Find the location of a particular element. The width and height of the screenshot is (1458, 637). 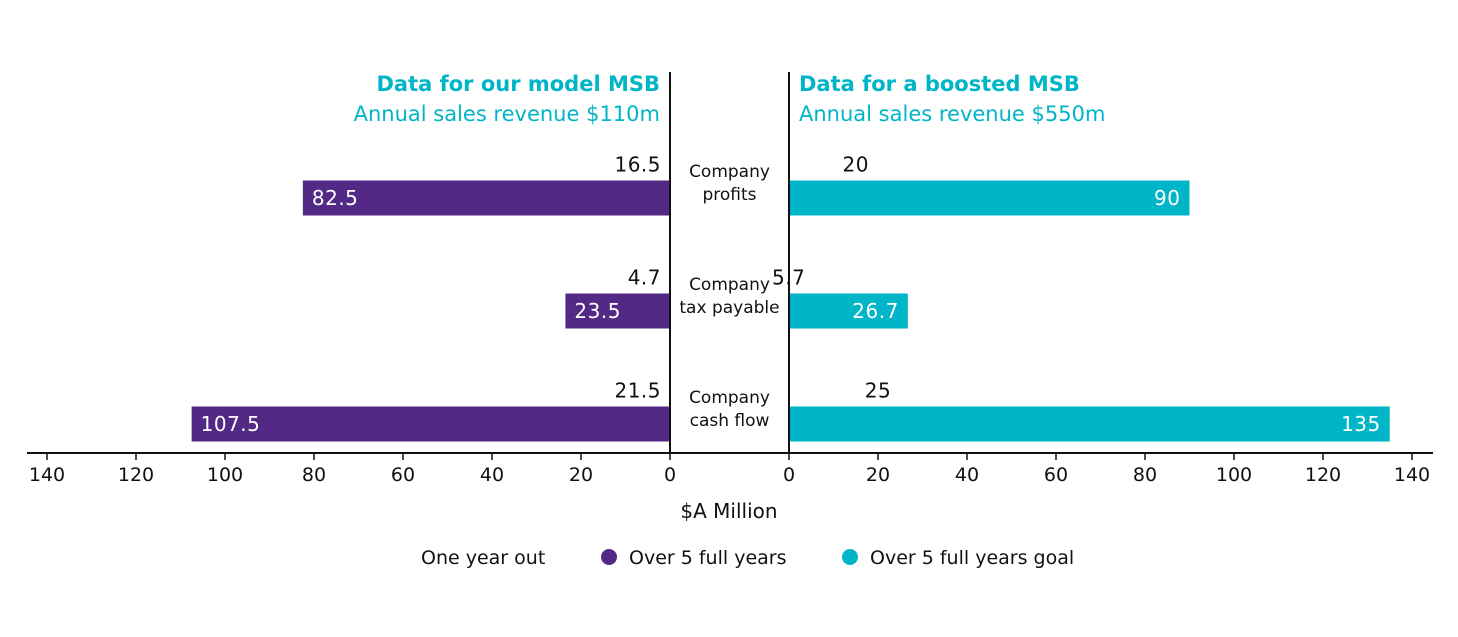

left-tick-label: 100 is located at coordinates (225, 475).